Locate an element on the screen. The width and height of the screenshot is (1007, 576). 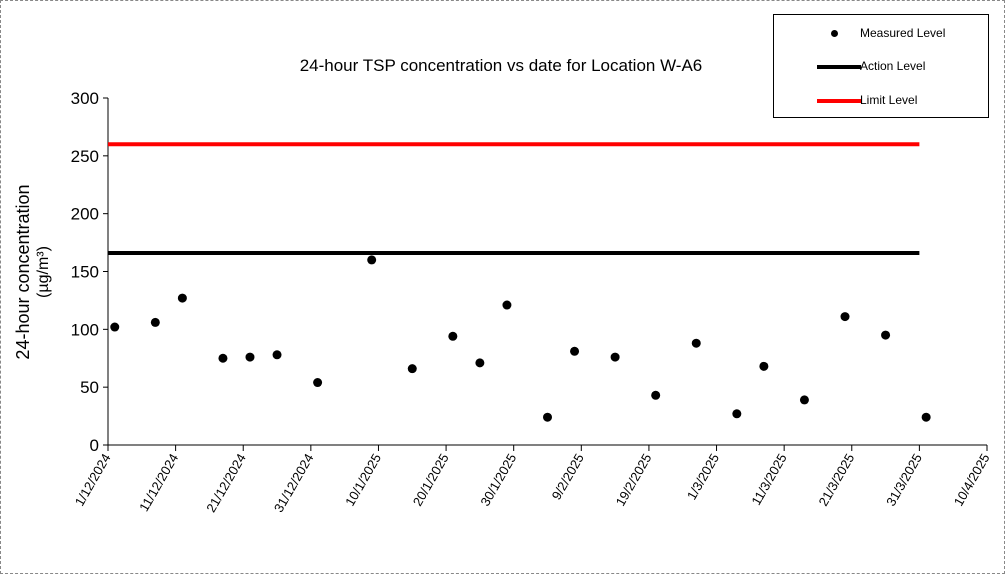
legend-item-limit: Limit Level is located at coordinates (881, 101).